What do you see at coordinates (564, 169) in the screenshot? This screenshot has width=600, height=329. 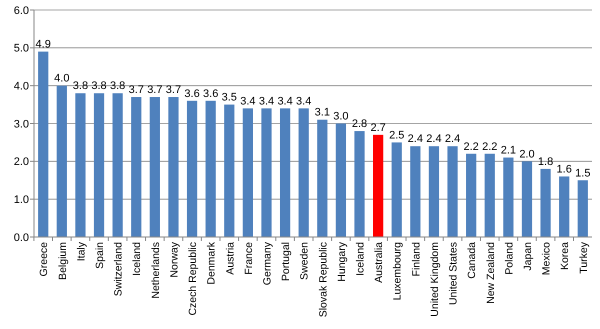 I see `data-label: 1.6` at bounding box center [564, 169].